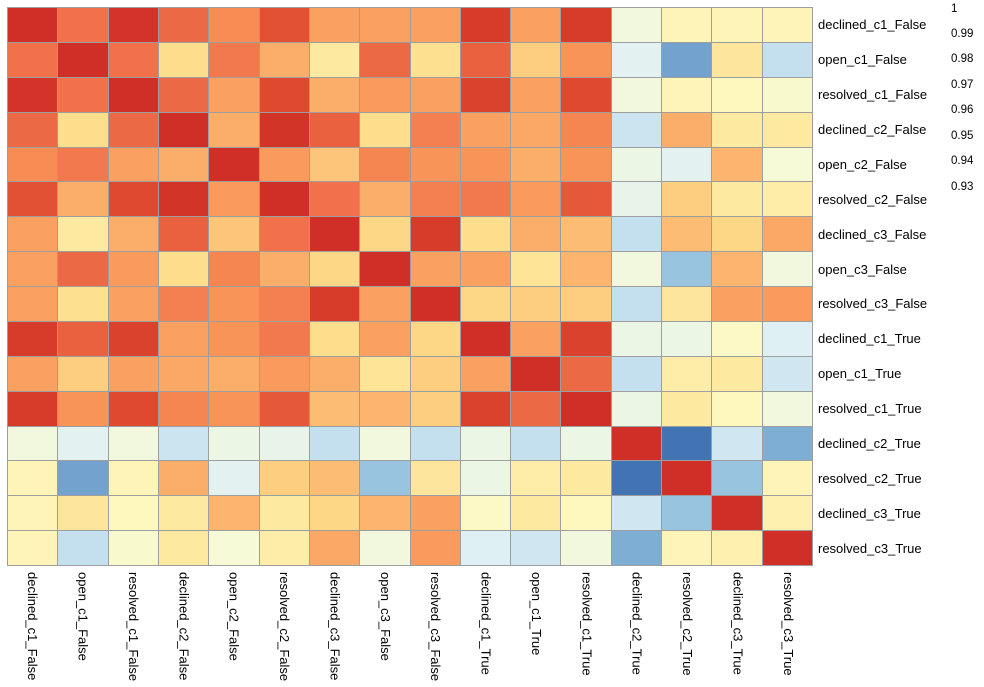  I want to click on row-label: declined_c2_True, so click(869, 444).